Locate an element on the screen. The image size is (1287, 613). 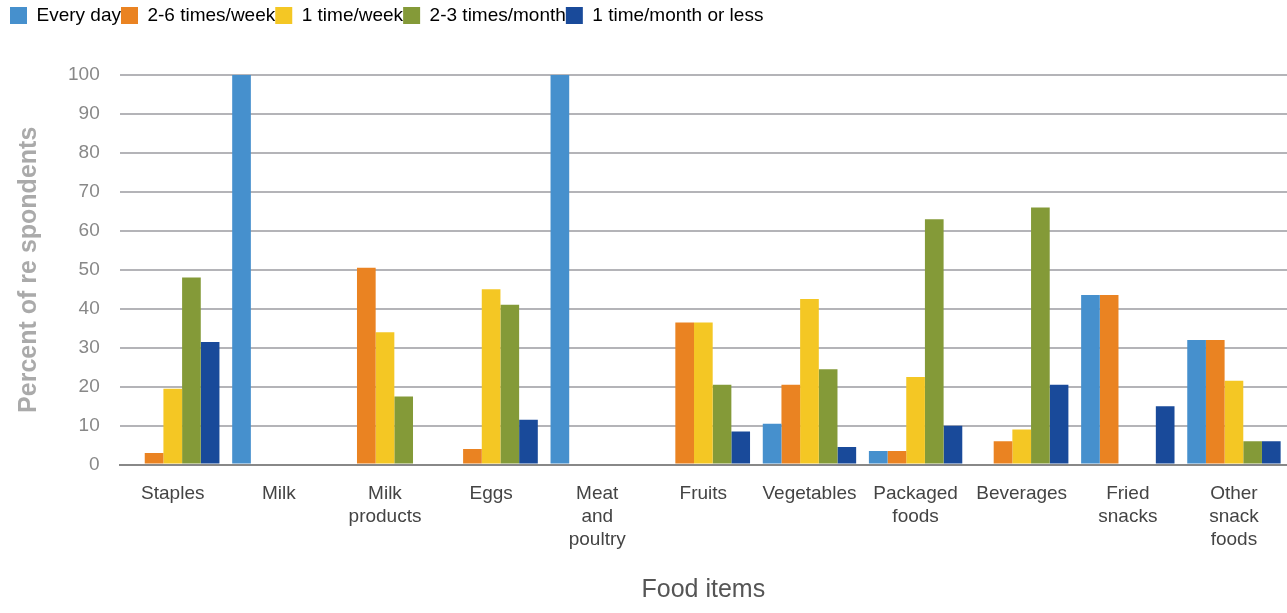
legend-label: Every day is located at coordinates (79, 14).